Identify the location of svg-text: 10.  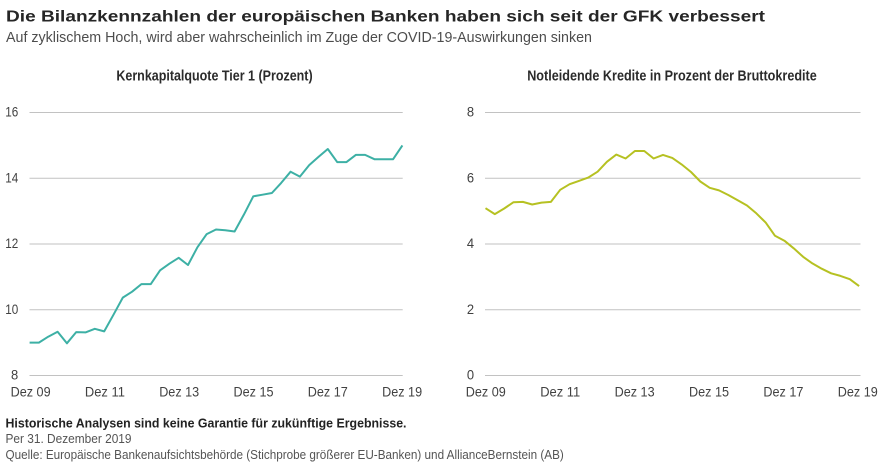
(11, 310).